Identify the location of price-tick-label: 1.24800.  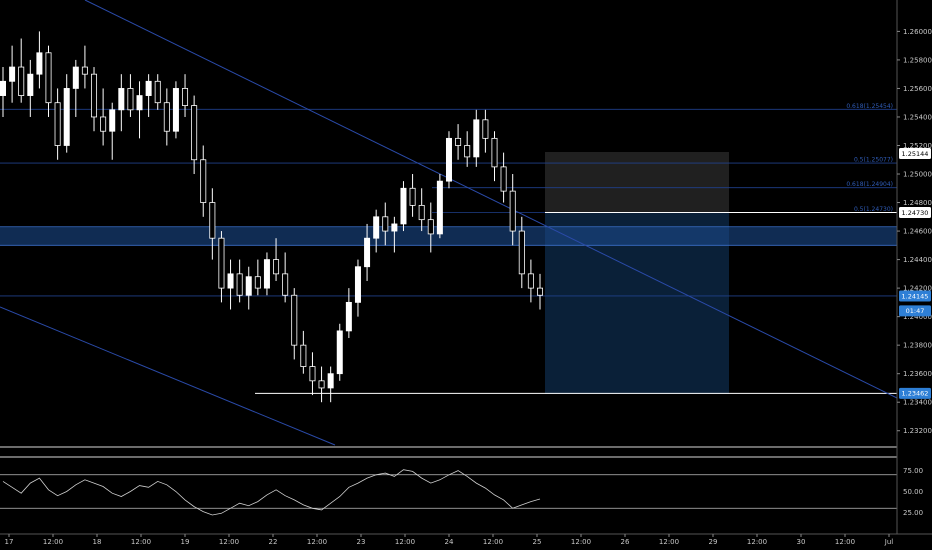
(917, 203).